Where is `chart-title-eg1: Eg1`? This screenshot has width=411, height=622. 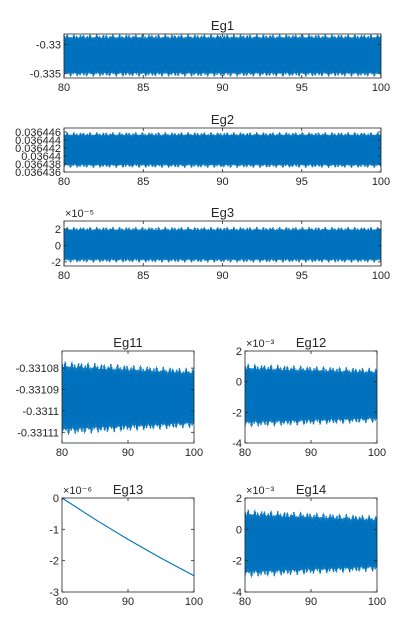
chart-title-eg1: Eg1 is located at coordinates (222, 25).